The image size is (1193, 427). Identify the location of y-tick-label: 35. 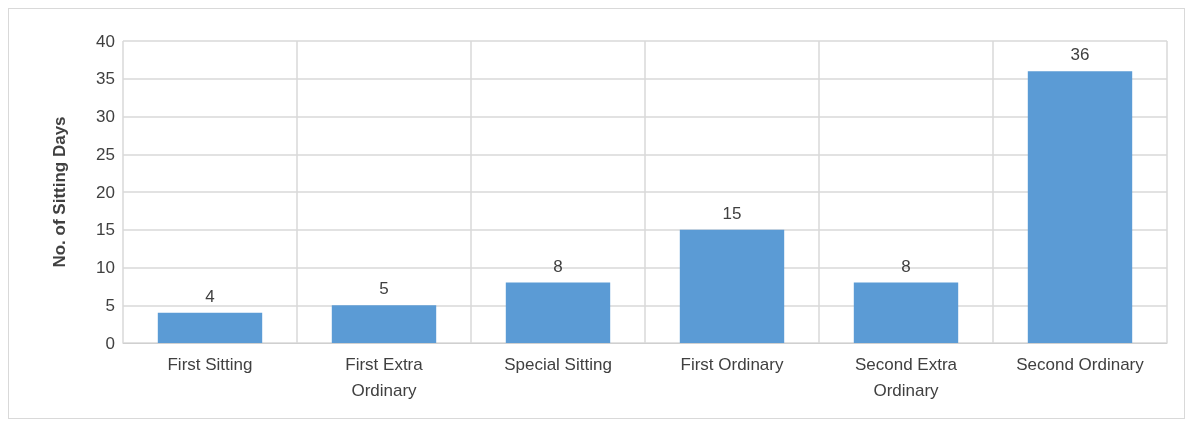
(105, 79).